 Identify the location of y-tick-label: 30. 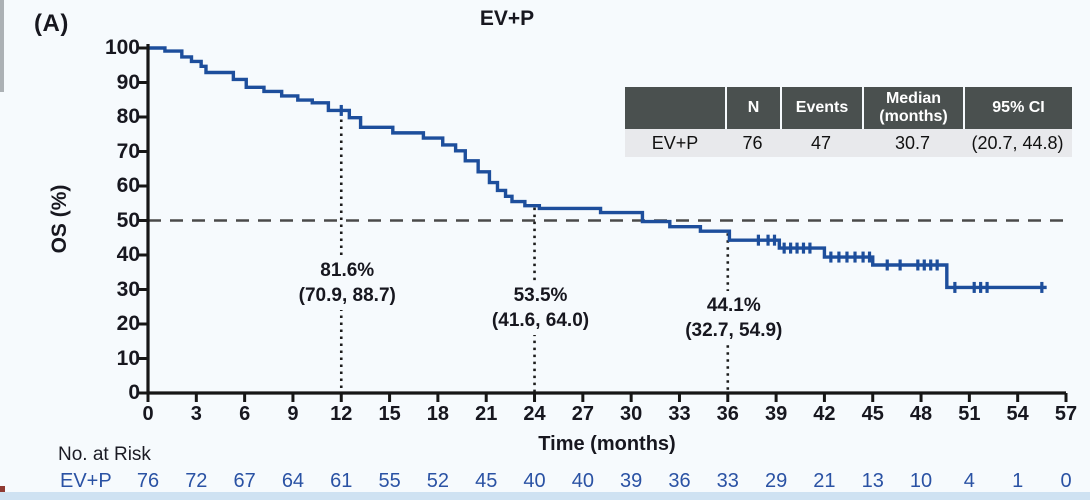
(128, 289).